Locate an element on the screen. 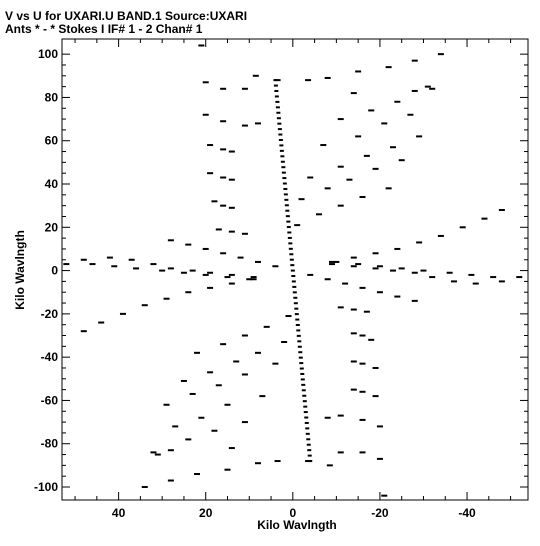 The image size is (540, 546). y-tick-label: 80 is located at coordinates (52, 97).